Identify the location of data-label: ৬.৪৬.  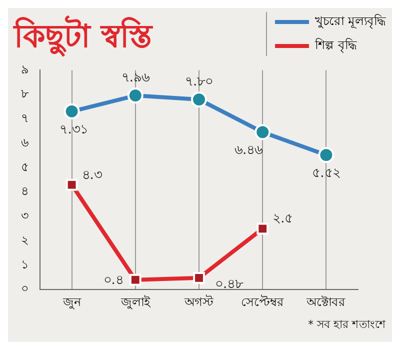
(249, 150).